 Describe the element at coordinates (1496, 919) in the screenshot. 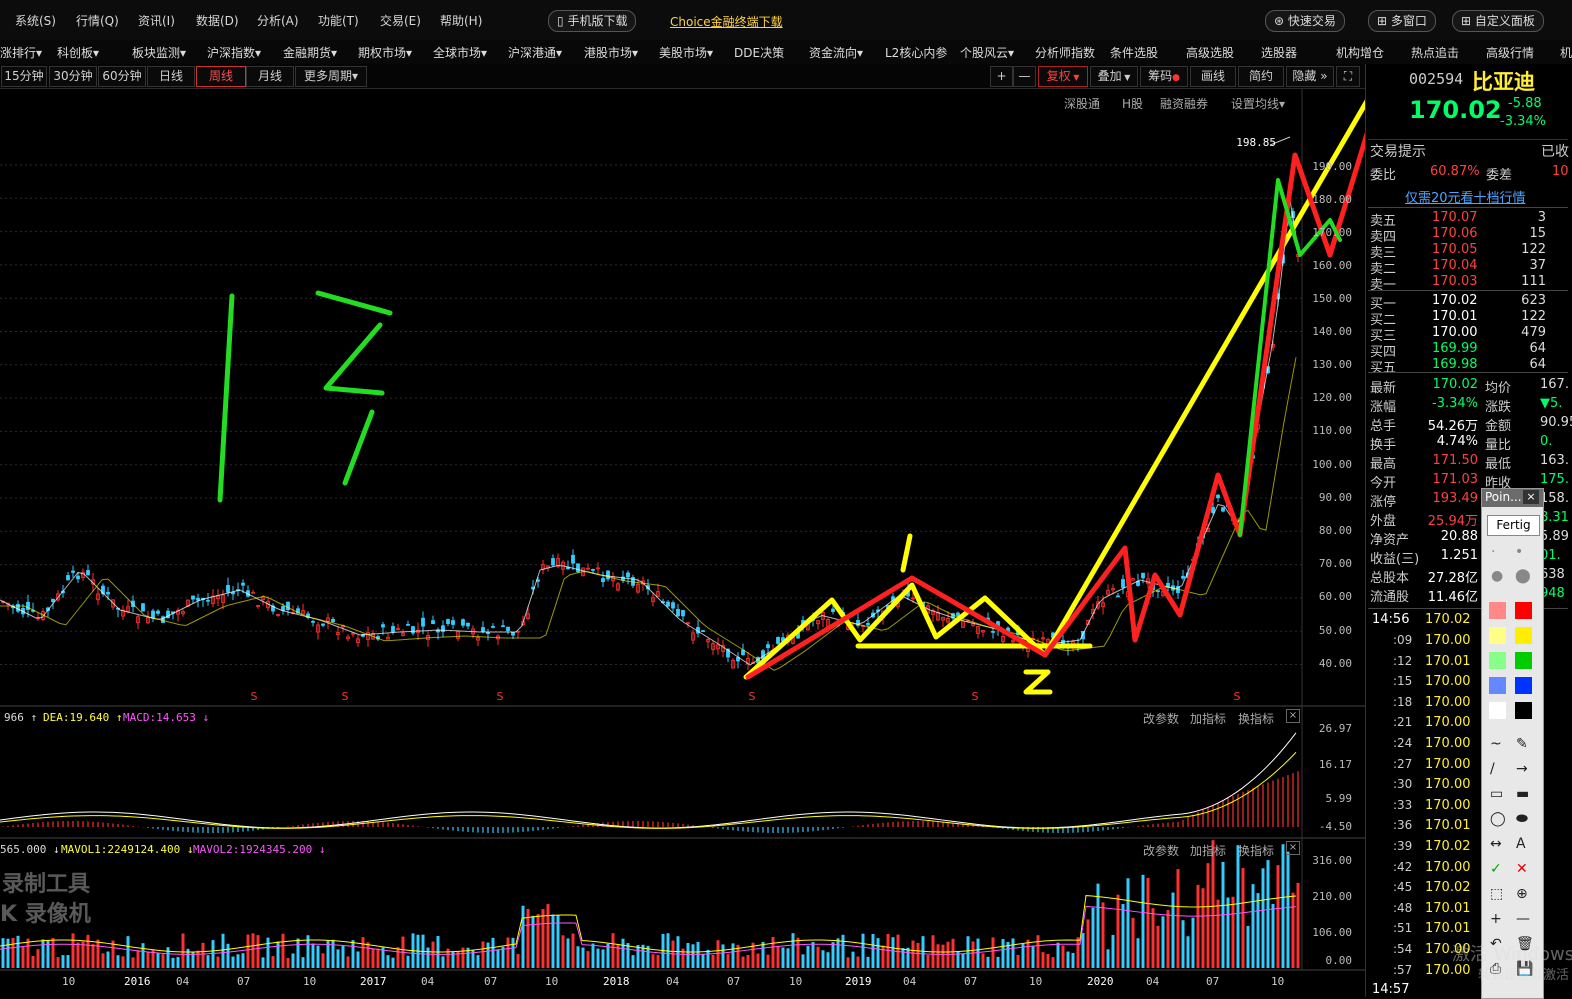

I see `plus-icon: +` at that location.